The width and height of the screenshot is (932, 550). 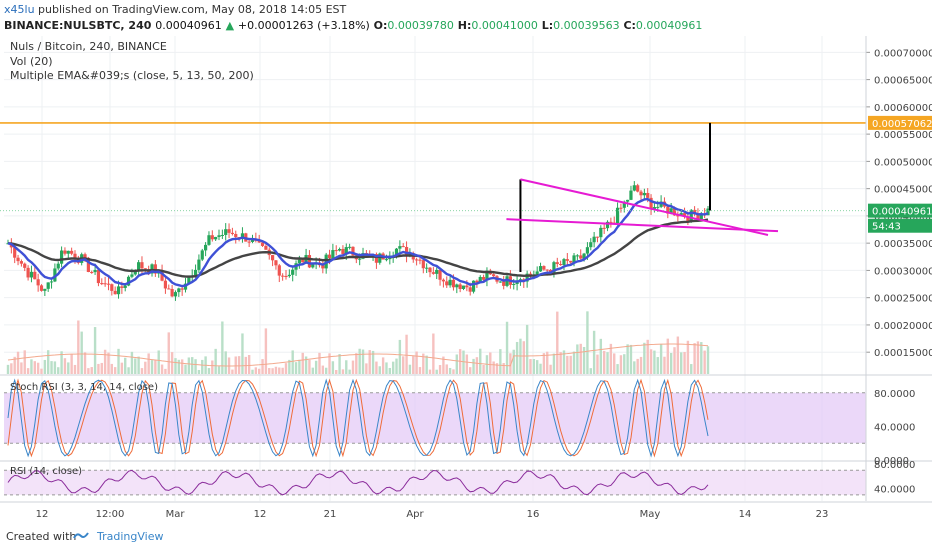 What do you see at coordinates (230, 25) in the screenshot?
I see `up-arrow-icon: ▲` at bounding box center [230, 25].